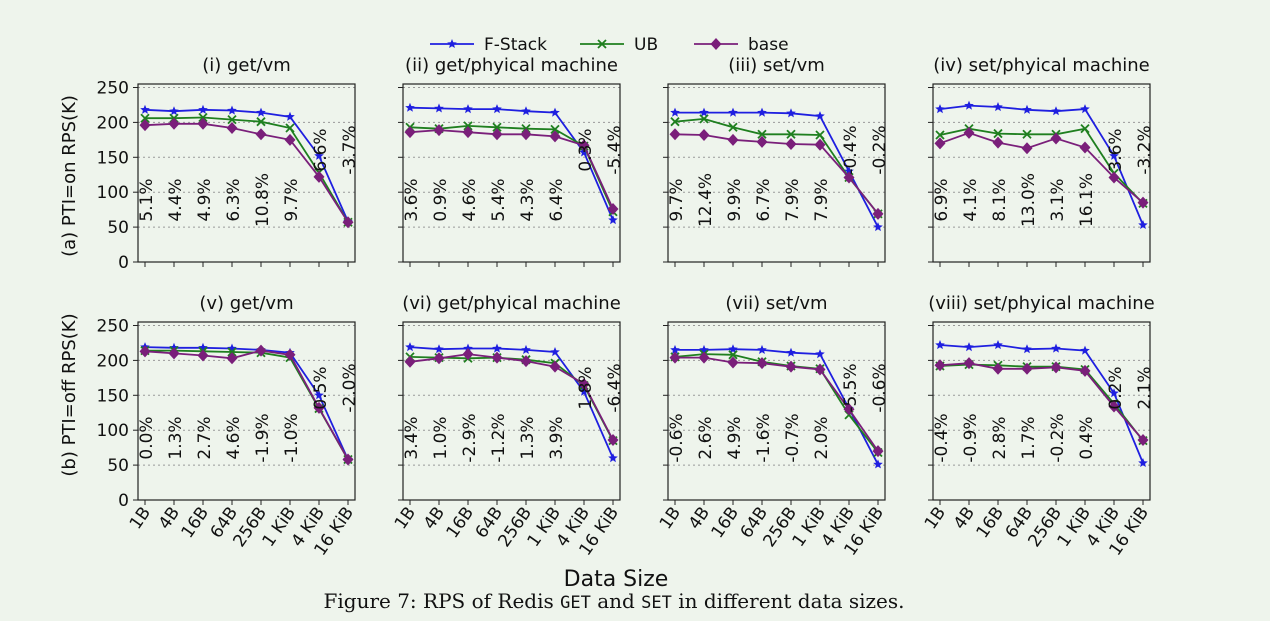 The image size is (1270, 621). Describe the element at coordinates (1058, 199) in the screenshot. I see `annotation-label: 3.1%` at that location.